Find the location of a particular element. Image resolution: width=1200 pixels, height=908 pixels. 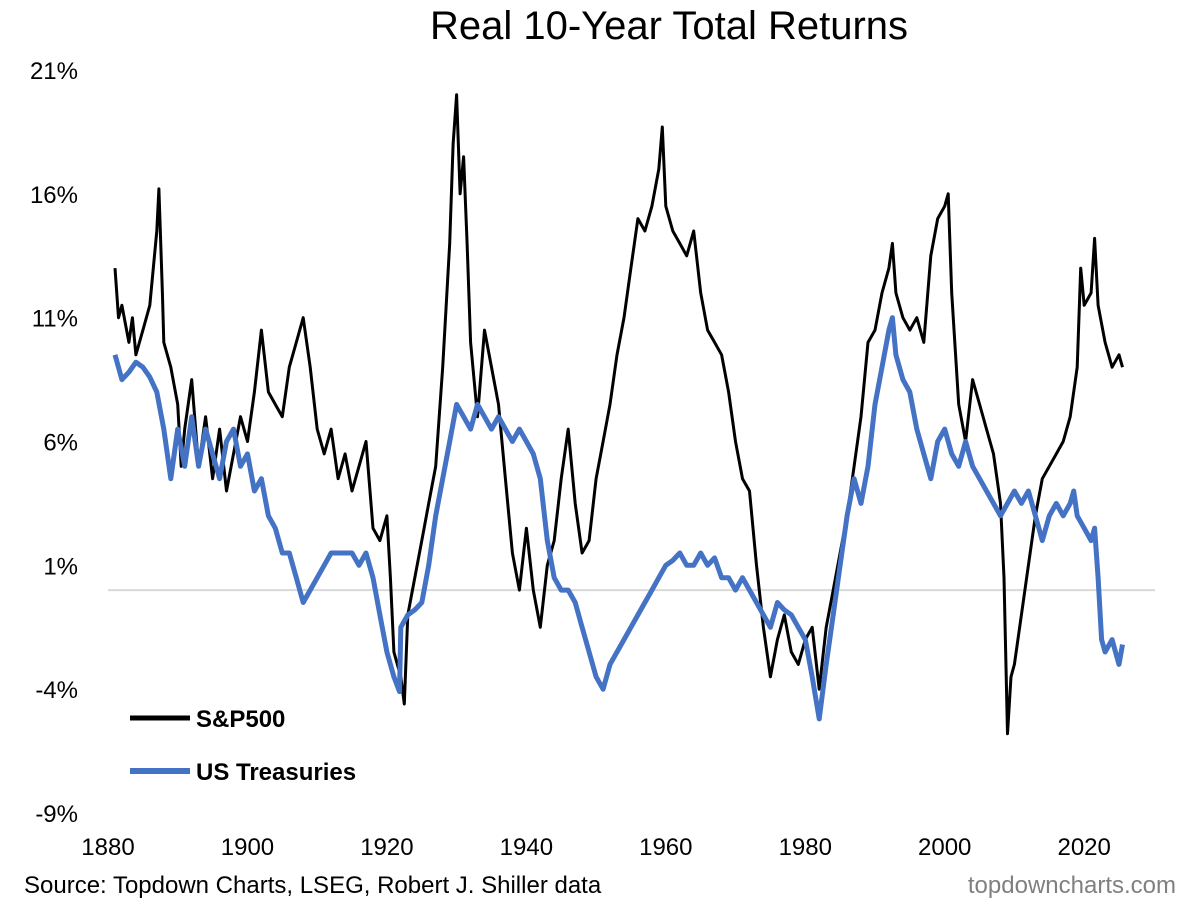

x-tick-label: 1880 is located at coordinates (107, 847).